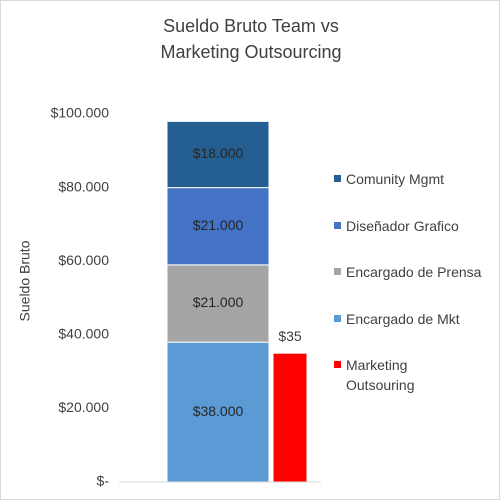 The width and height of the screenshot is (500, 500). I want to click on y-tick-label: $-, so click(103, 481).